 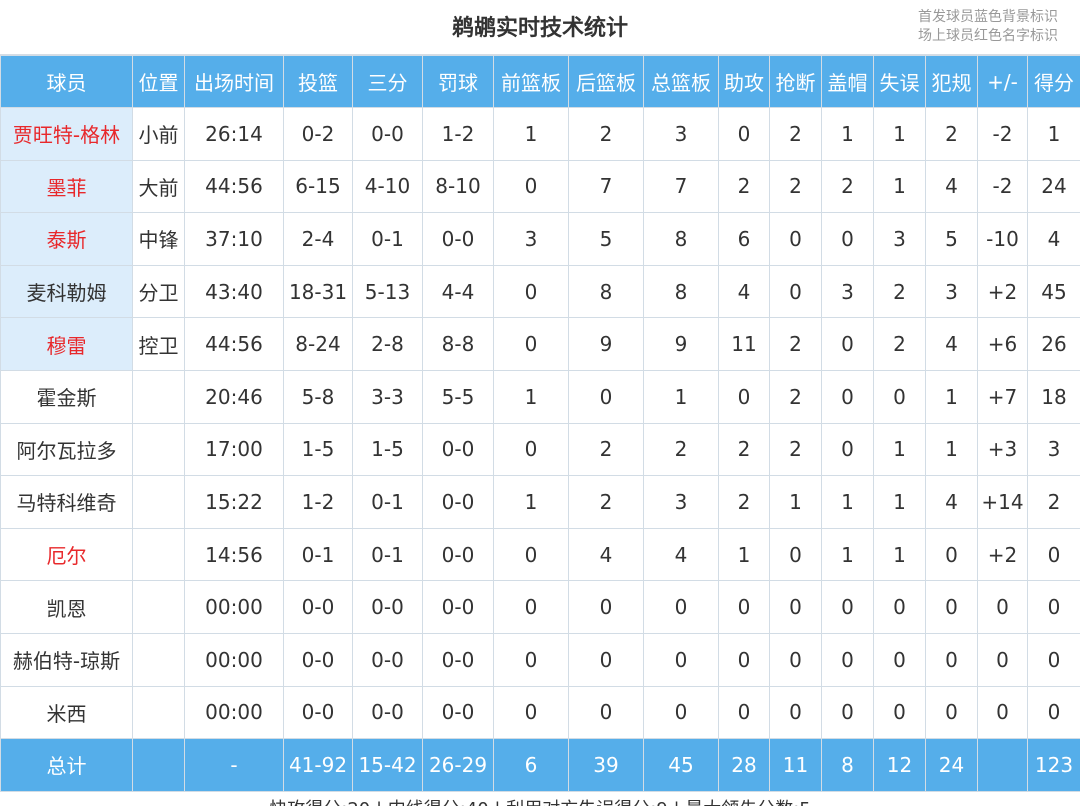 I want to click on player-name: 霍金斯, so click(x=66, y=396).